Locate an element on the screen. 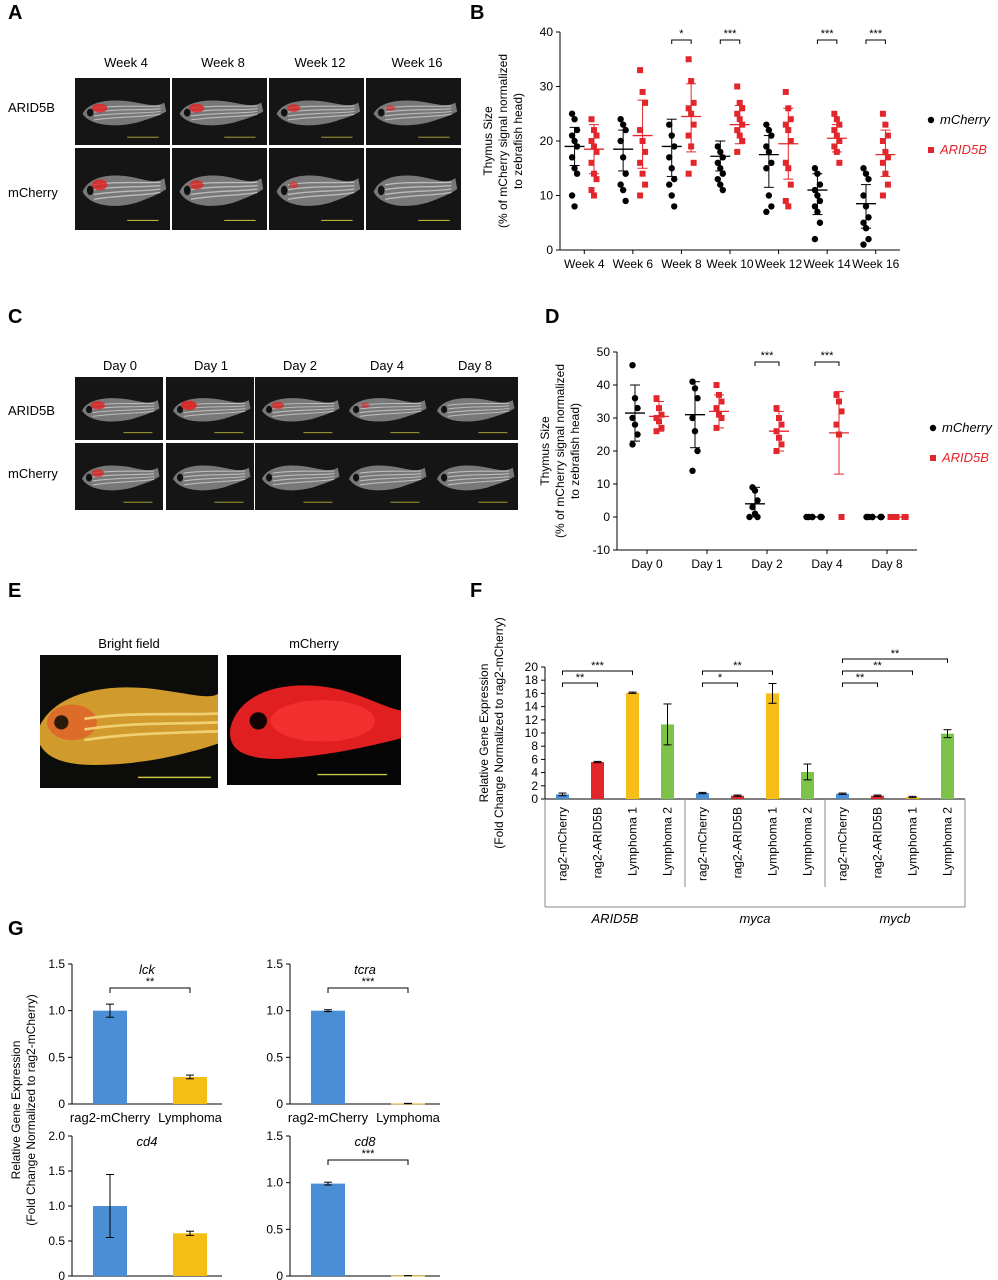 This screenshot has width=998, height=1280. panel-label-a: A is located at coordinates (15, 13).